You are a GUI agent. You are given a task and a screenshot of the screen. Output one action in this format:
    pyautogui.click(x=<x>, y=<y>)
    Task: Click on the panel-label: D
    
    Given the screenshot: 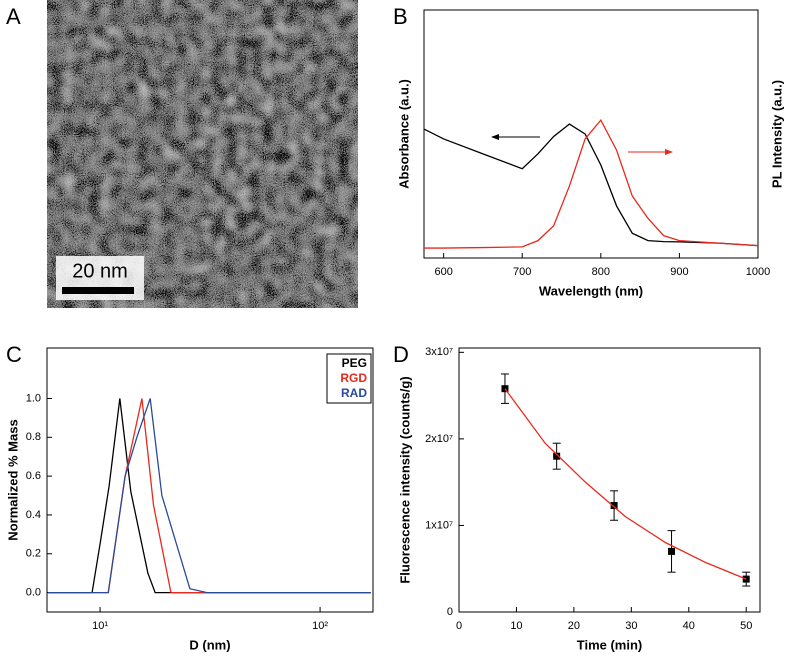 What is the action you would take?
    pyautogui.click(x=401, y=354)
    